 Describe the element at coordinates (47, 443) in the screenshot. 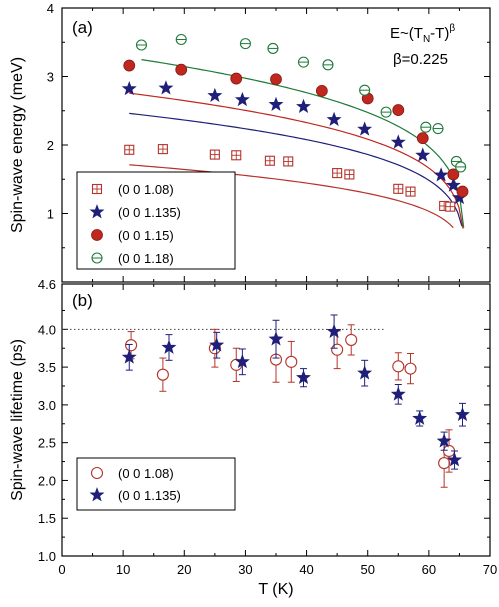

I see `panel-b-y-tick-label: 2.5` at that location.